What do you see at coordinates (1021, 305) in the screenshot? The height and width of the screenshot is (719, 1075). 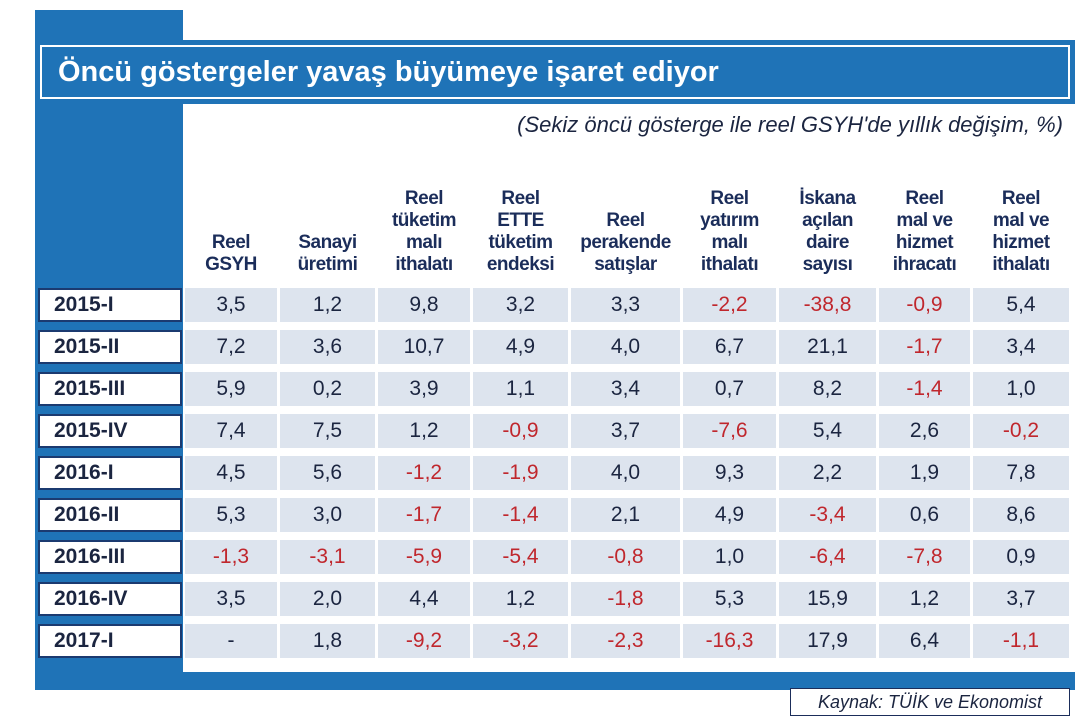 I see `cell: 5,4` at bounding box center [1021, 305].